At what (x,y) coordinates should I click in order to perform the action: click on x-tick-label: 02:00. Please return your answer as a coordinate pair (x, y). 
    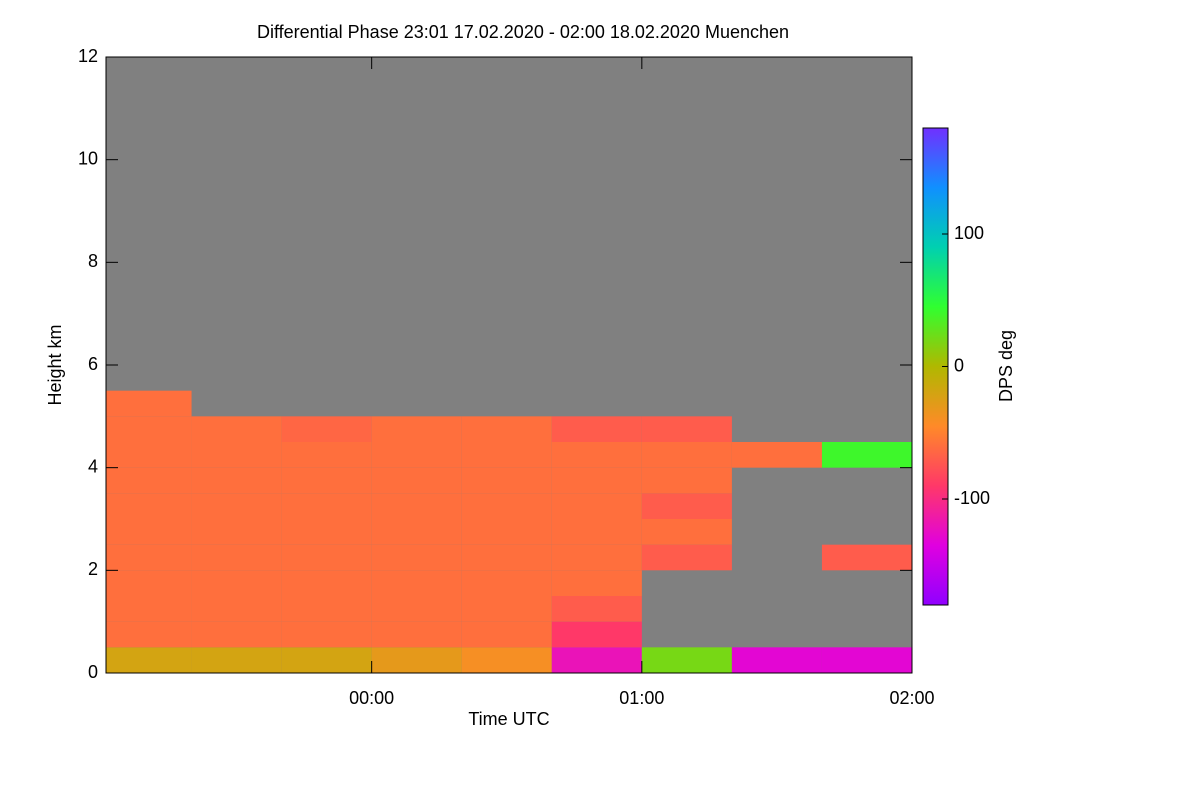
    Looking at the image, I should click on (911, 698).